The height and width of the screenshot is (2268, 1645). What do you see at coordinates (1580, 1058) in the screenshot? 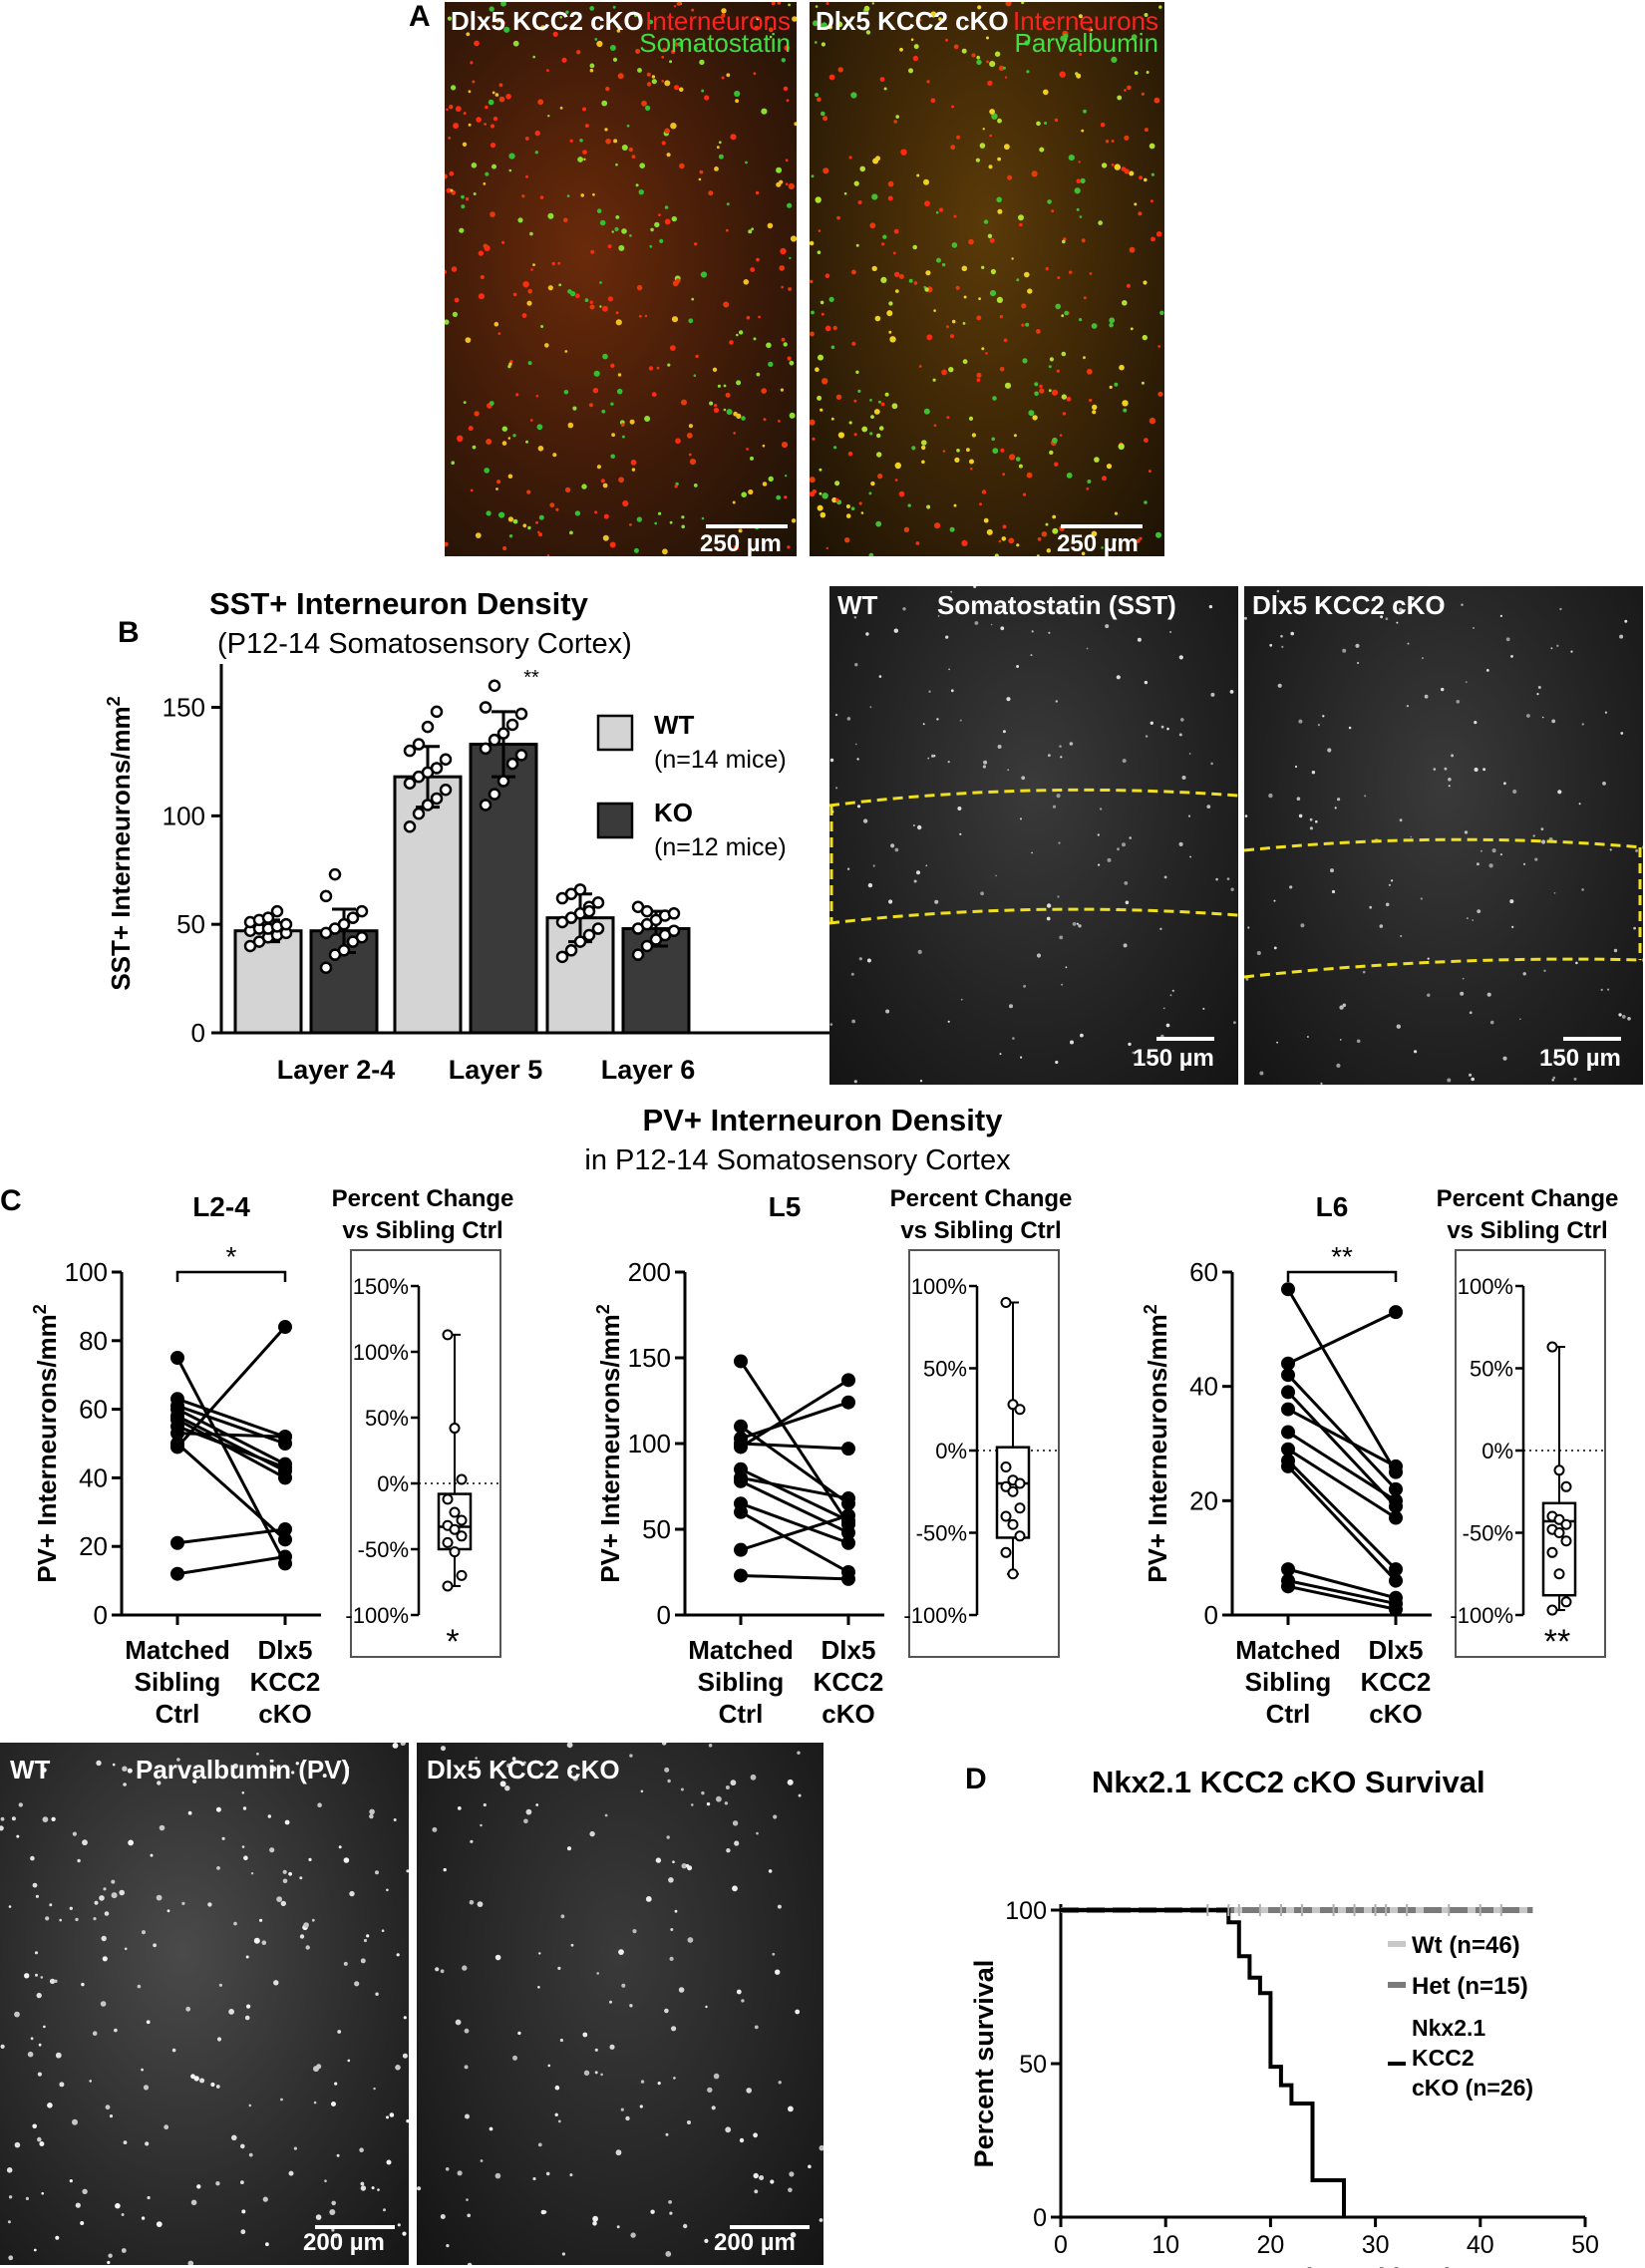
I see `scale-bar-label: 150 µm` at bounding box center [1580, 1058].